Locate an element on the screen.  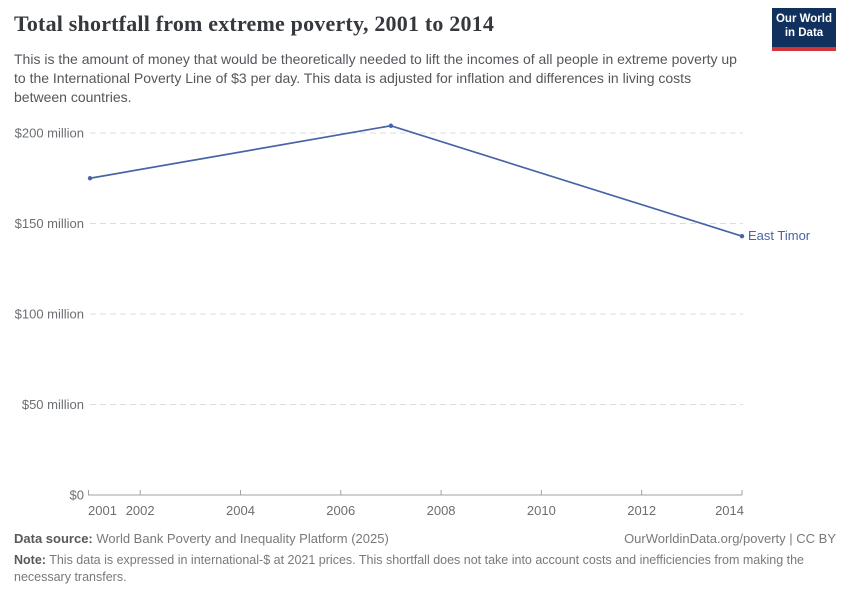
x-axis-label: 2004 is located at coordinates (240, 510).